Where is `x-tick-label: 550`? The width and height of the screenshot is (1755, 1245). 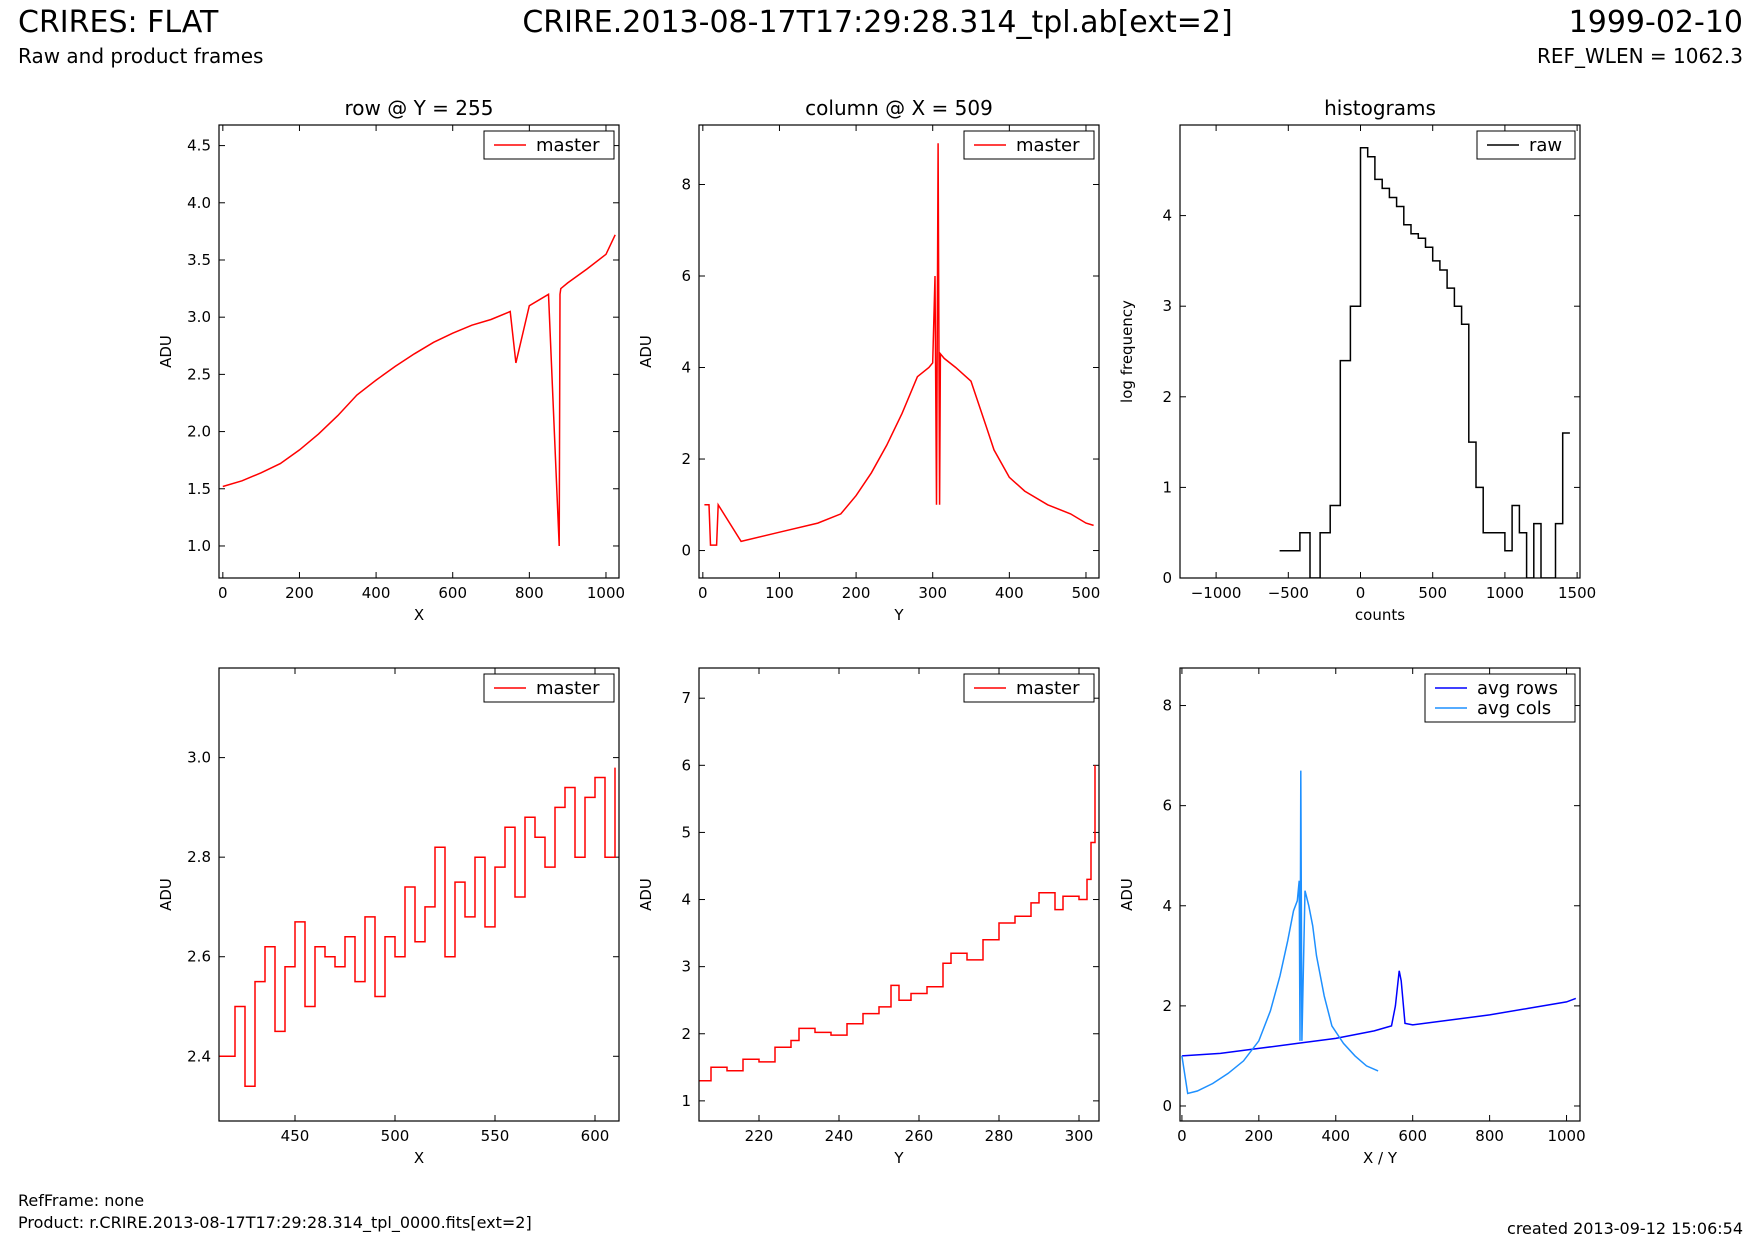
x-tick-label: 550 is located at coordinates (495, 1136).